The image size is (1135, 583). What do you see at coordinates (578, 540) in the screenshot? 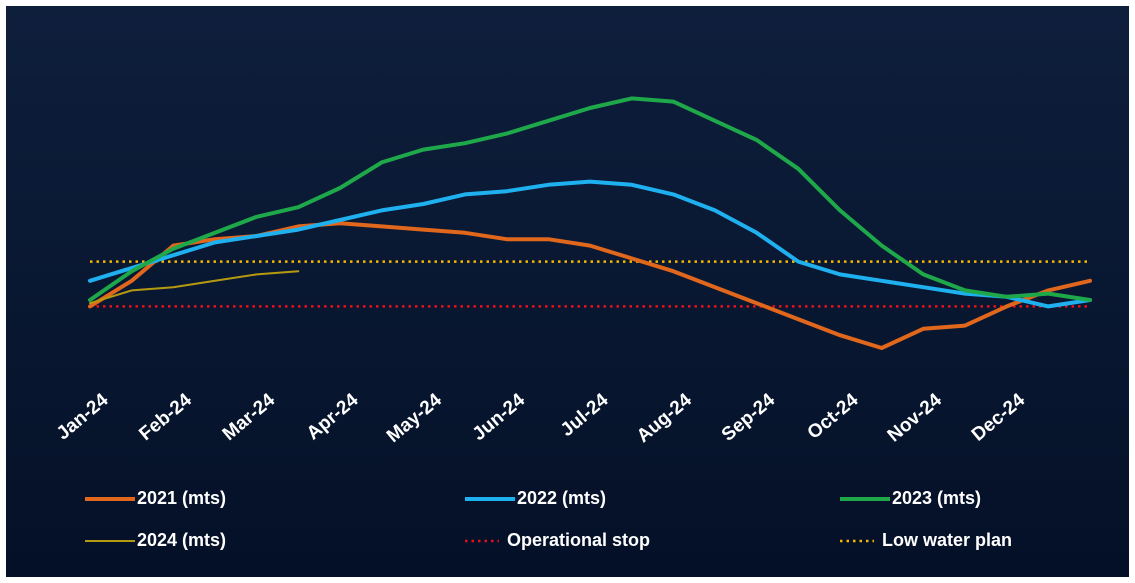
I see `legend-label: Operational stop` at bounding box center [578, 540].